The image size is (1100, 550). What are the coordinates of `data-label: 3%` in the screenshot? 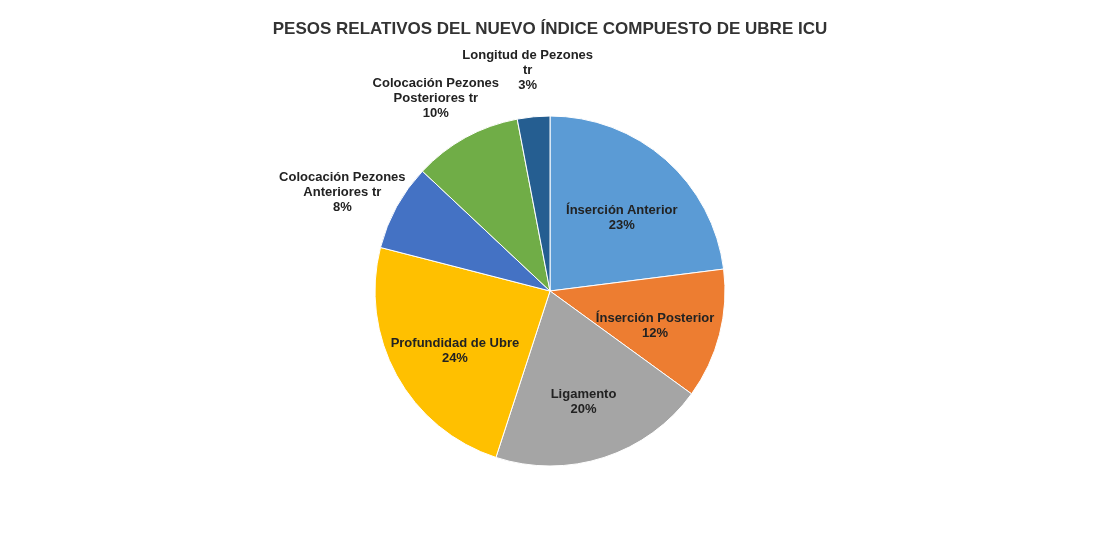 It's located at (528, 85).